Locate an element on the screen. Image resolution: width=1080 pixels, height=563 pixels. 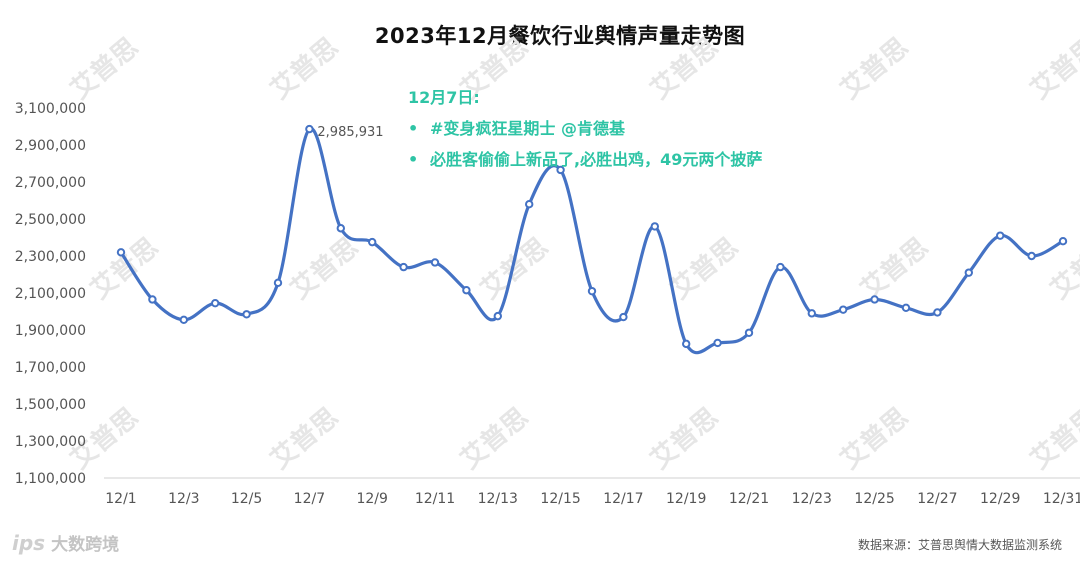
y-tick-label: 2,100,000 is located at coordinates (50, 294).